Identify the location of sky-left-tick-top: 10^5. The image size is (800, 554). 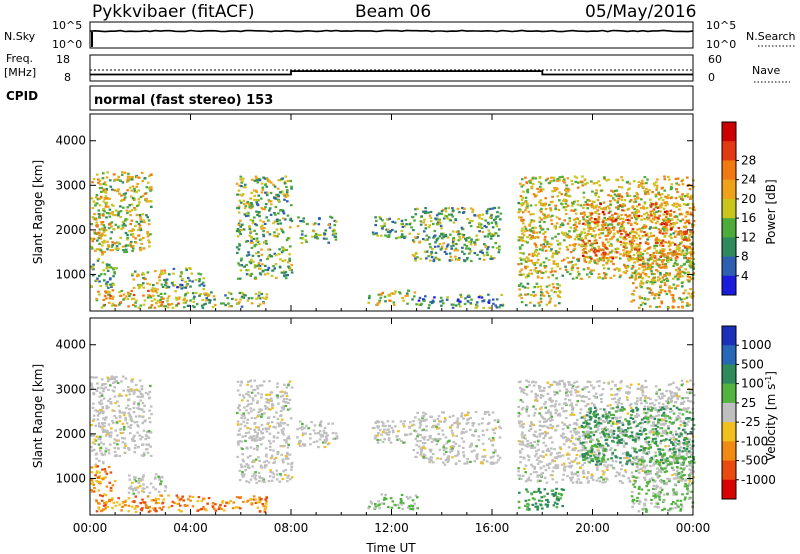
(67, 25).